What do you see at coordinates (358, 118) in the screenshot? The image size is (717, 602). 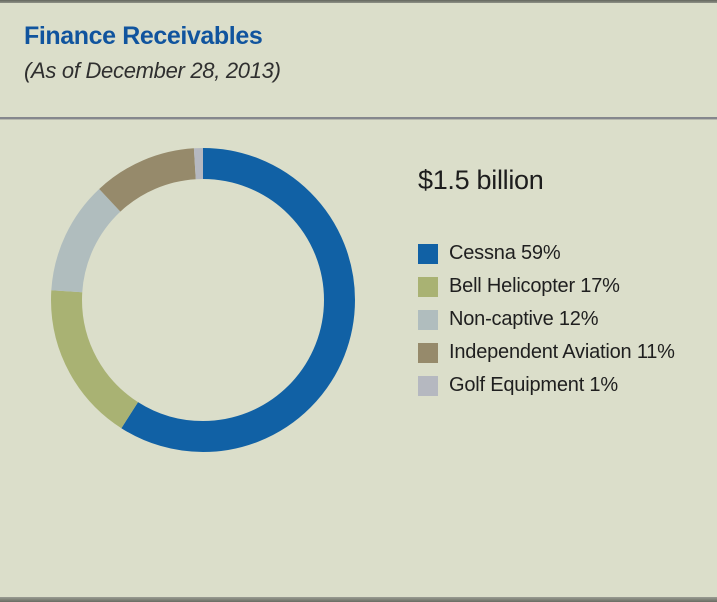 I see `header-divider` at bounding box center [358, 118].